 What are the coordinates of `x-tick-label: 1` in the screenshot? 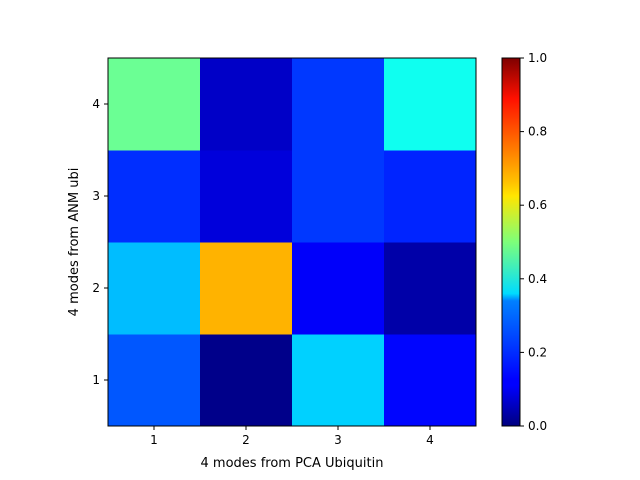 It's located at (154, 440).